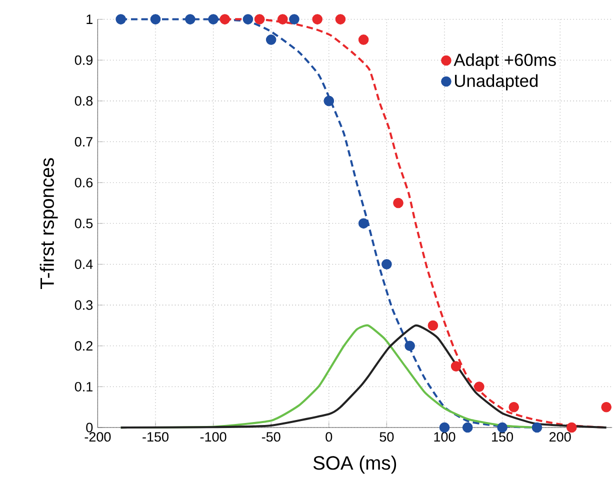  I want to click on x-tick-label: 200, so click(560, 437).